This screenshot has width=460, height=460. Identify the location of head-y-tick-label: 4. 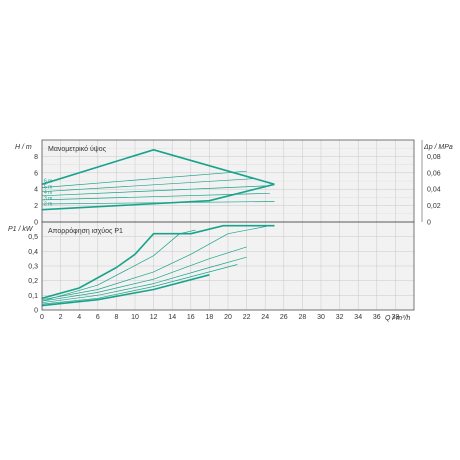
(36, 190).